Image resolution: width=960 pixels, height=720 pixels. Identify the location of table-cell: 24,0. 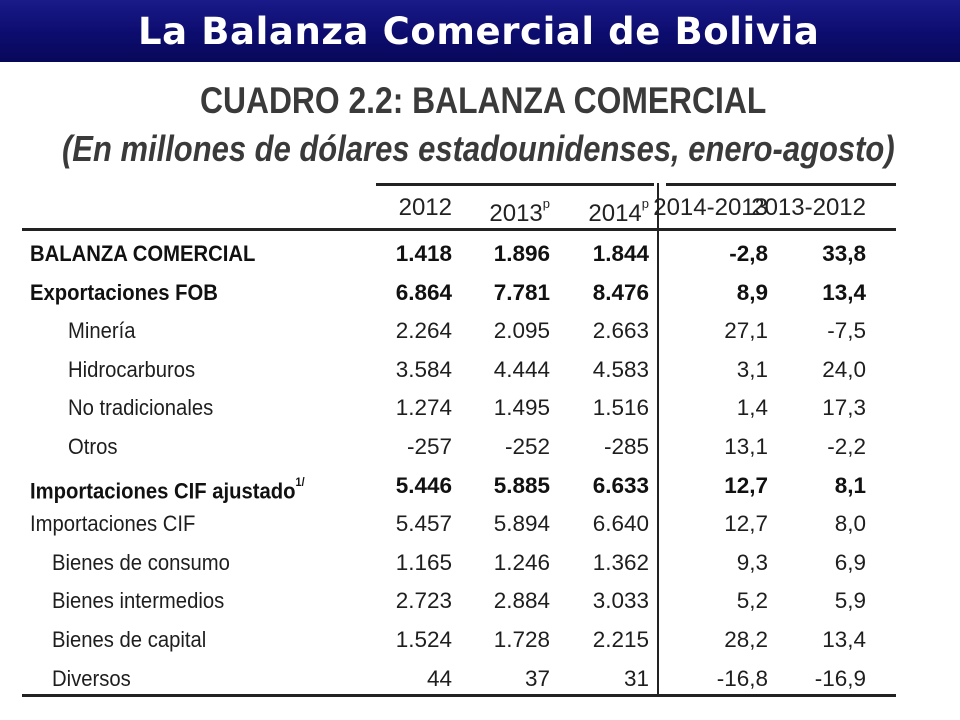
(844, 369).